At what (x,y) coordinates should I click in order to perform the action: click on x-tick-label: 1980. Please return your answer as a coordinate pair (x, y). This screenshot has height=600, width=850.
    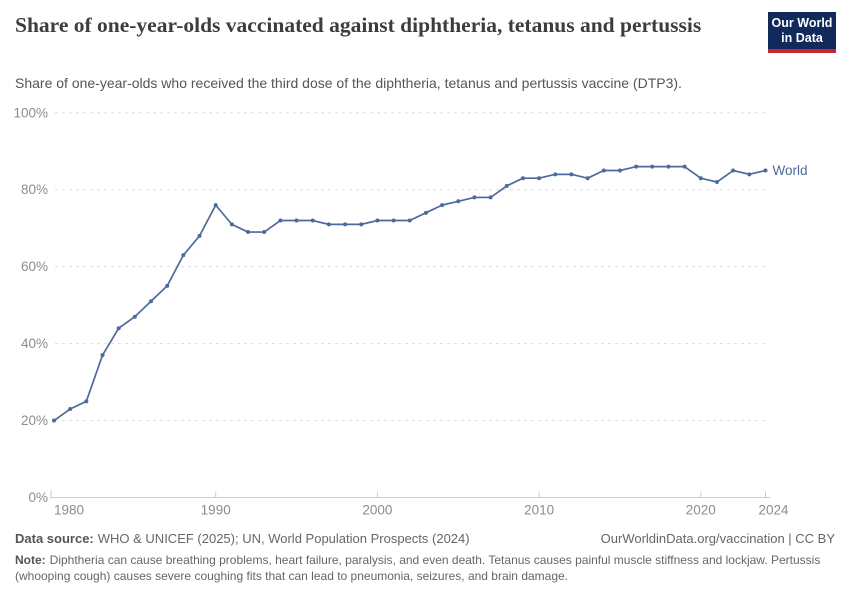
    Looking at the image, I should click on (69, 510).